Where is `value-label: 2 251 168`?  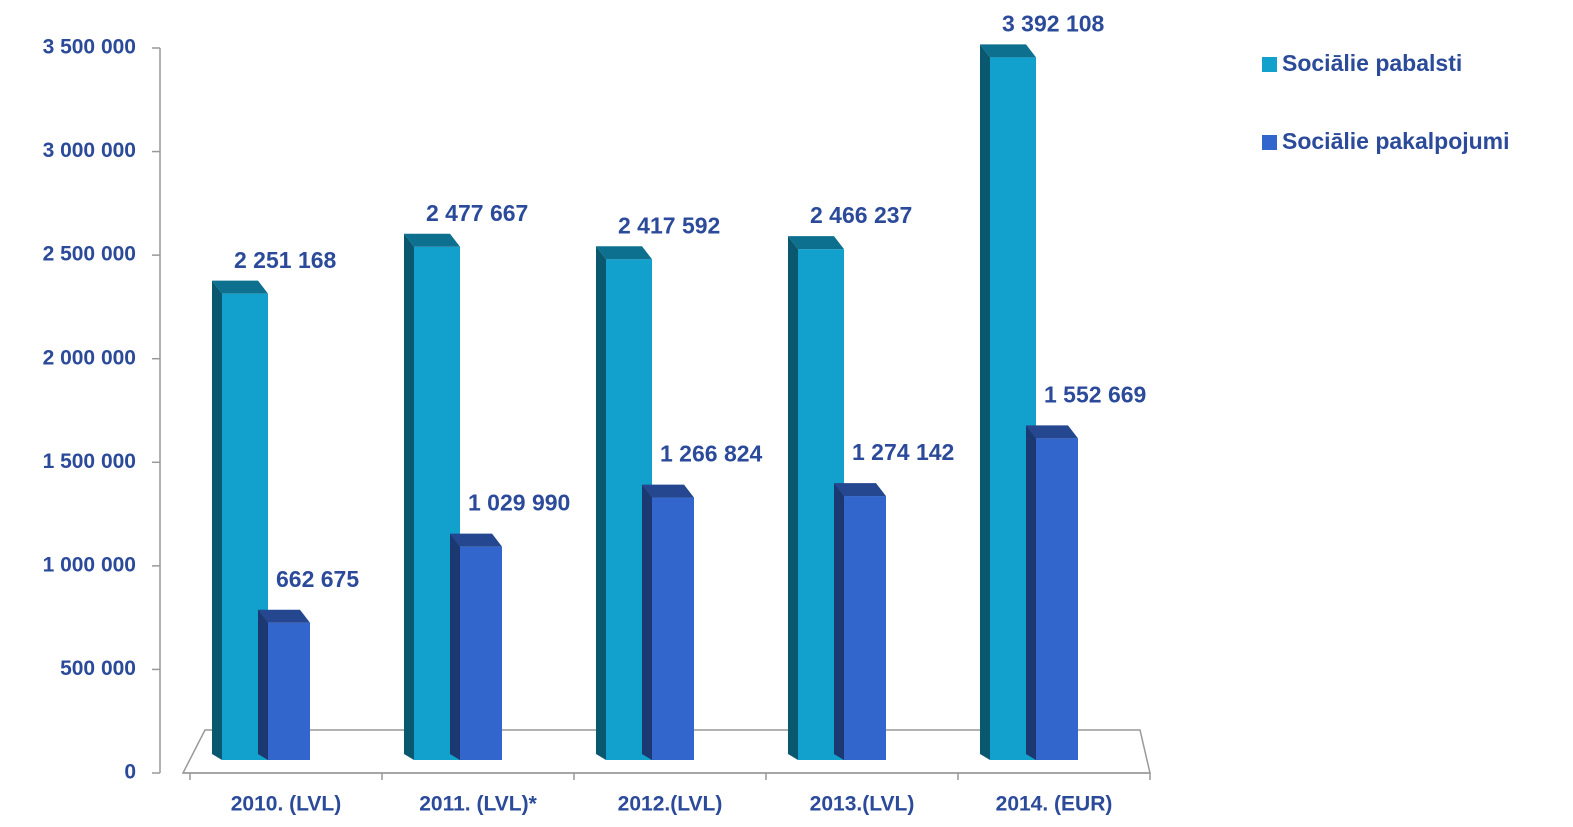
value-label: 2 251 168 is located at coordinates (285, 260).